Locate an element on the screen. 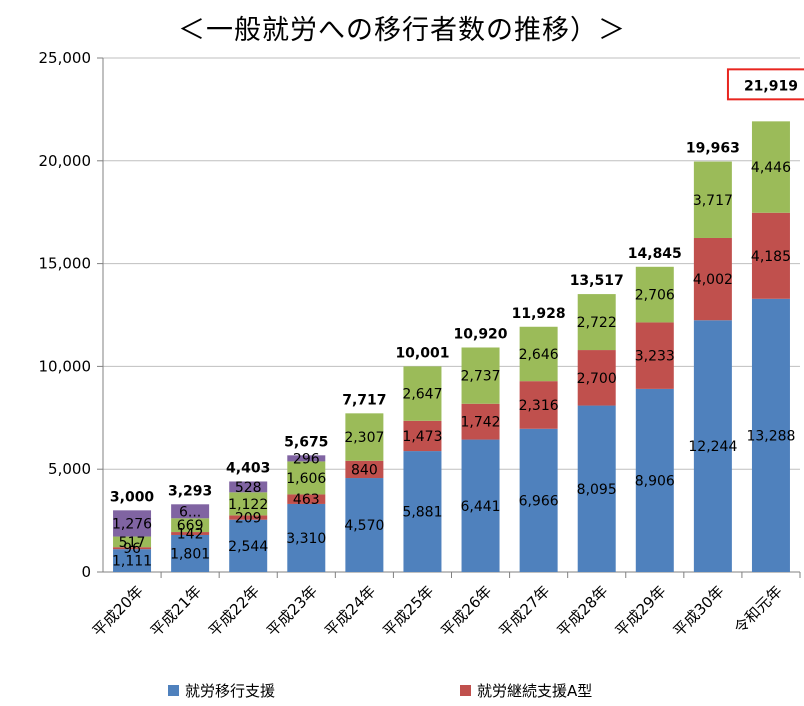  data-label: 1,111 is located at coordinates (132, 562).